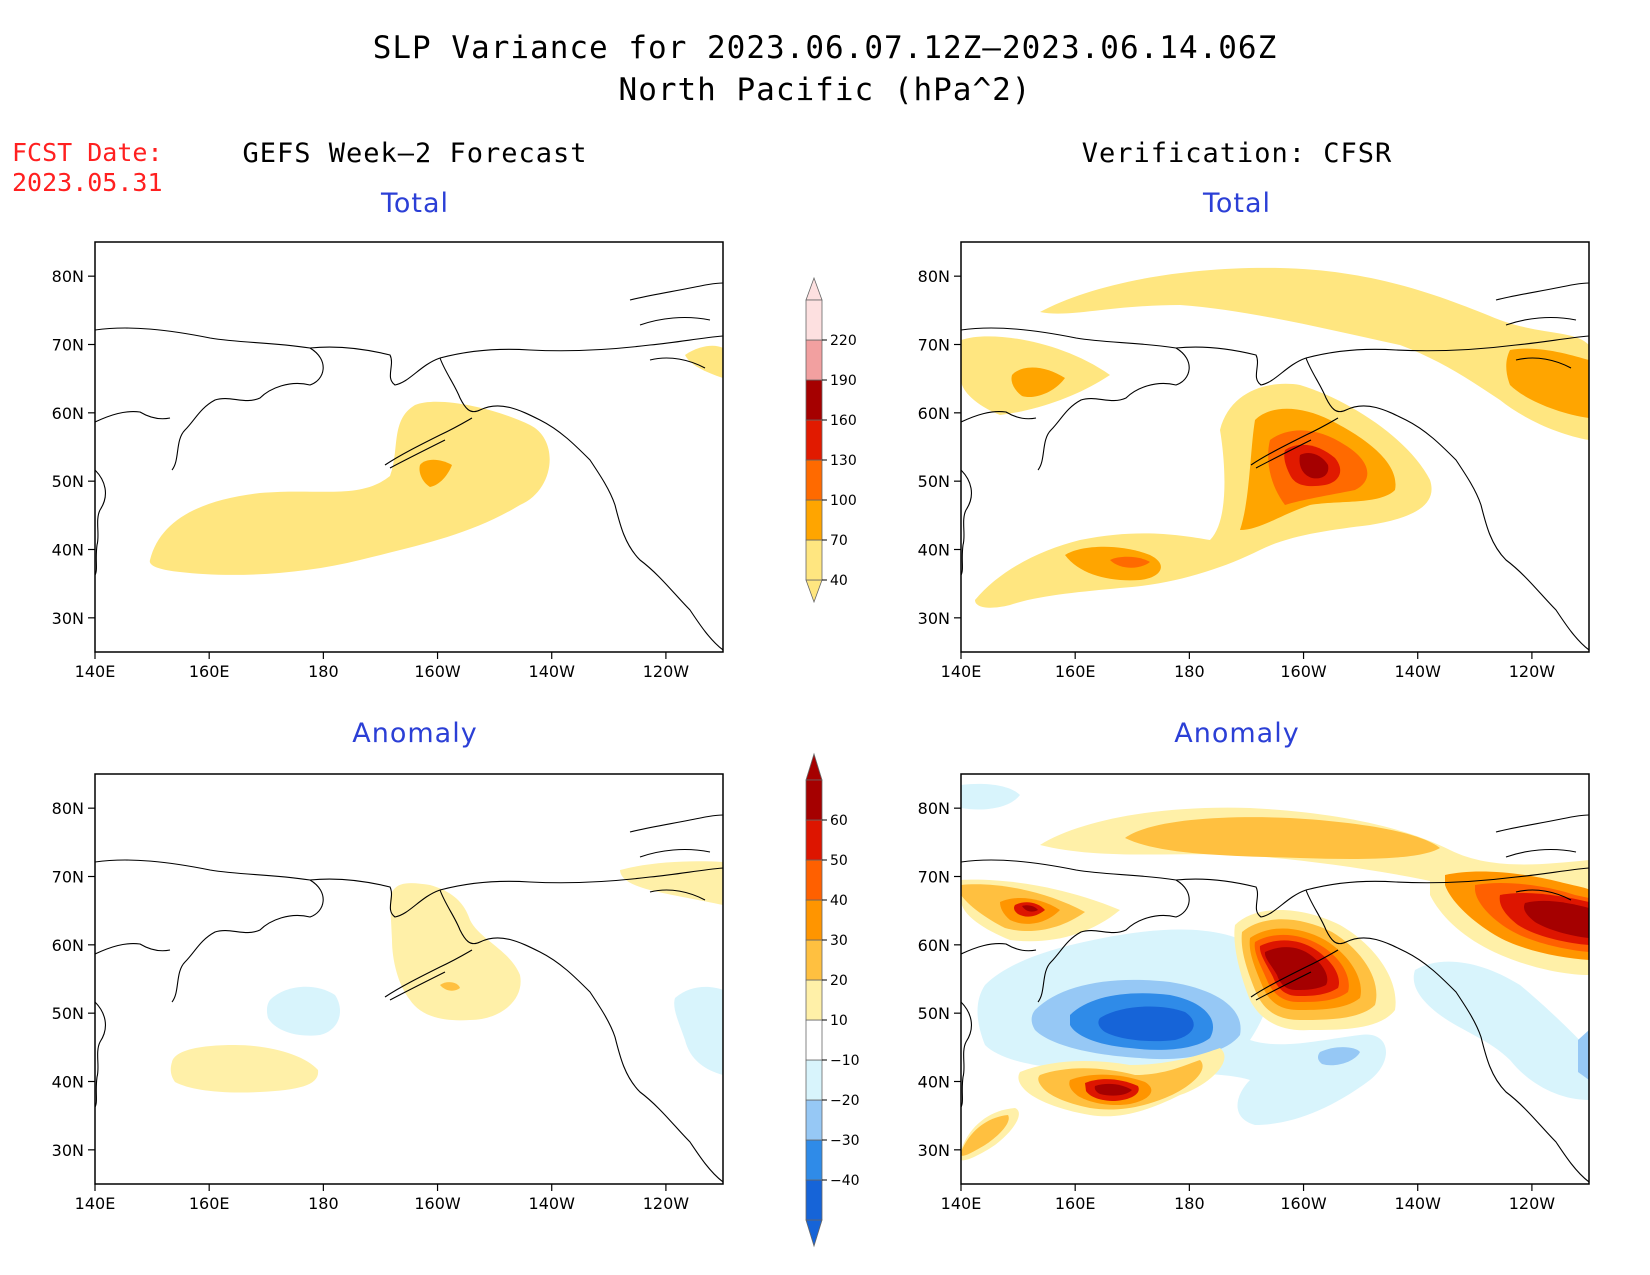  What do you see at coordinates (814, 591) in the screenshot?
I see `colorbar-total-bottom-arrow` at bounding box center [814, 591].